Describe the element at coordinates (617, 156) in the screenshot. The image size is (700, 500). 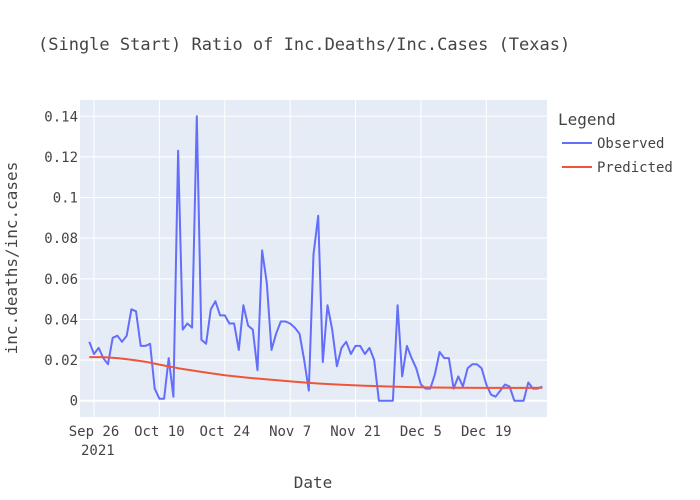
I see `legend-items: Observed Predicted` at that location.